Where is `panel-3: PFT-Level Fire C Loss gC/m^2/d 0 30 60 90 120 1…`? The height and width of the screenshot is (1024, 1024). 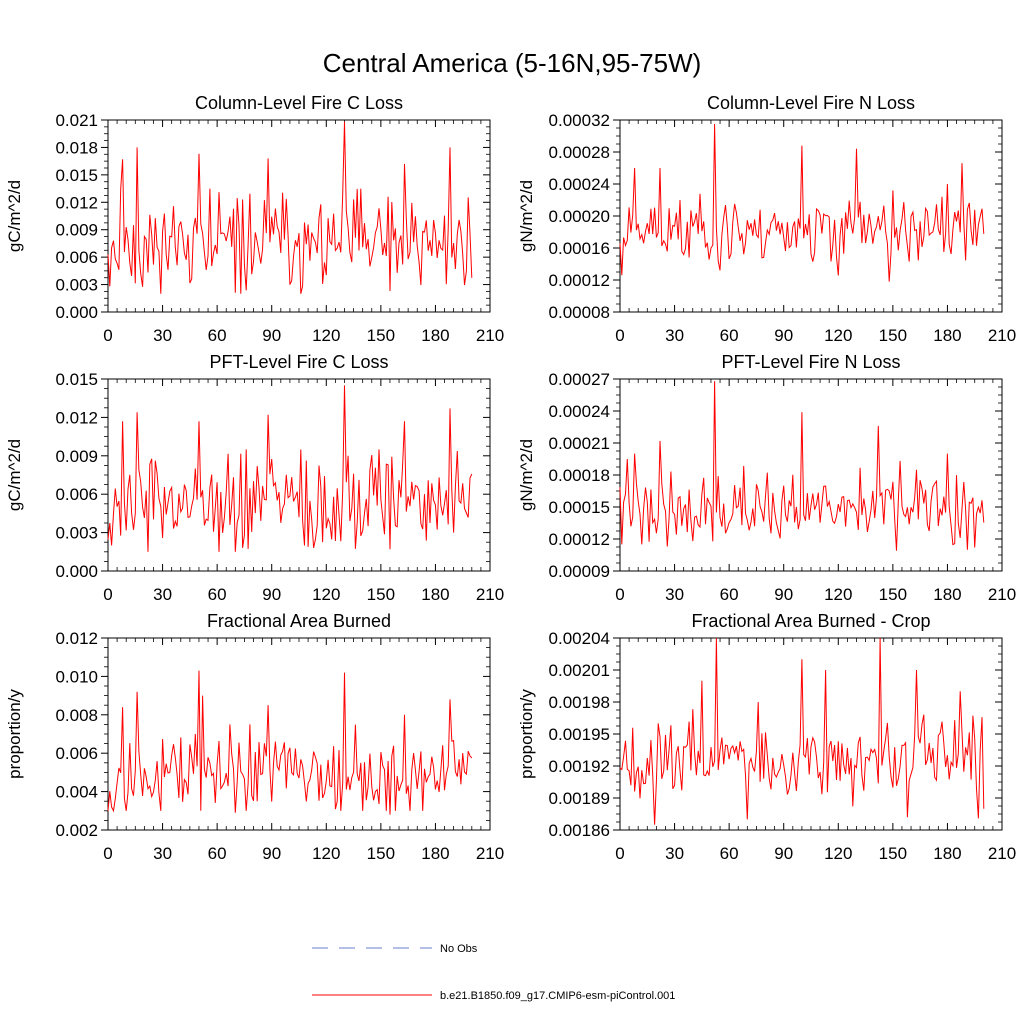
panel-3: PFT-Level Fire C Loss gC/m^2/d 0 30 60 90 120 1… is located at coordinates (254, 478).